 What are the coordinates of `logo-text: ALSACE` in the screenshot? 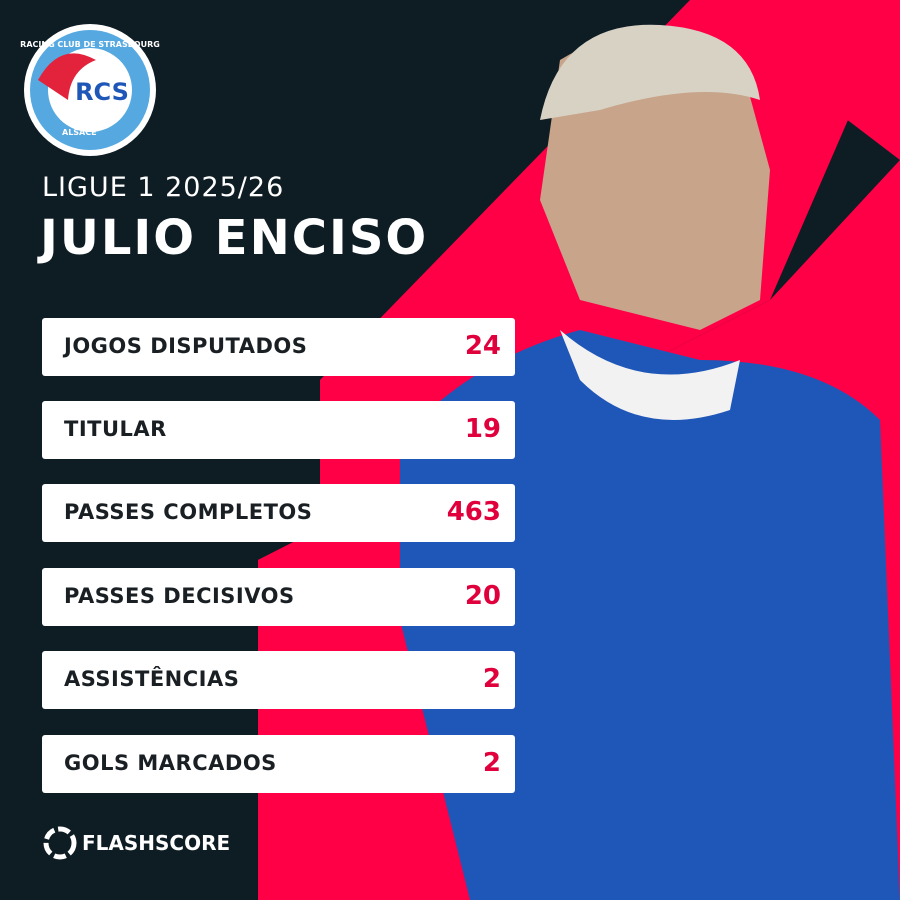 It's located at (79, 132).